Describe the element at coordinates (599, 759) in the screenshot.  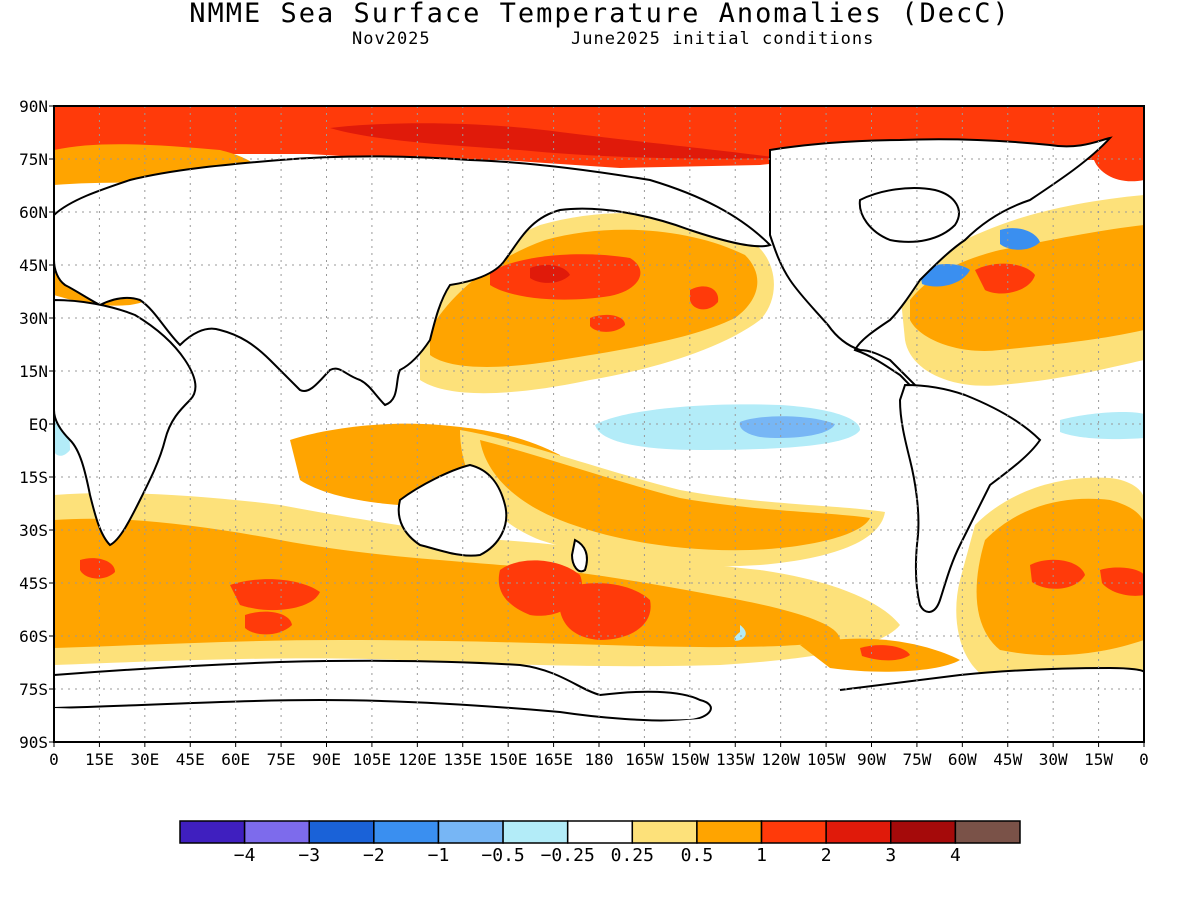
I see `lon-tick-label: 180` at that location.